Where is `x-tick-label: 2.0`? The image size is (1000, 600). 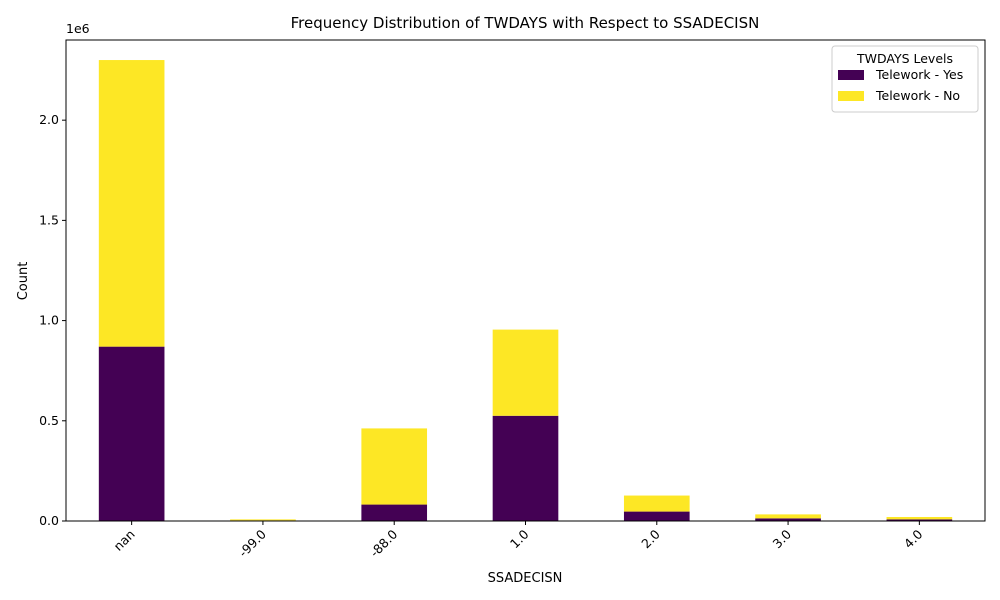 x-tick-label: 2.0 is located at coordinates (650, 538).